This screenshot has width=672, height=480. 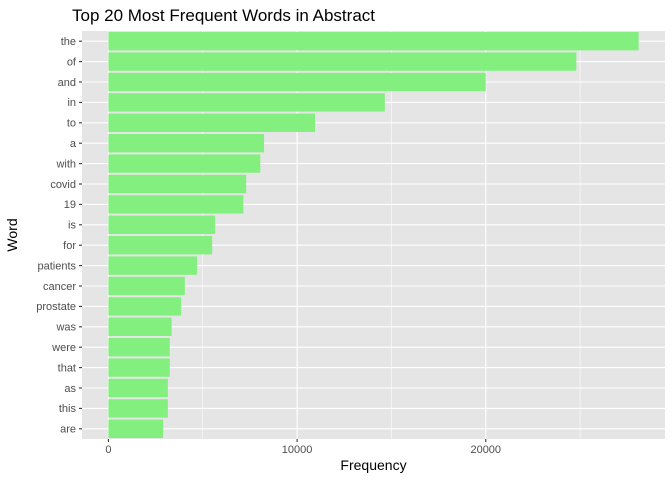 I want to click on bar-cancer, so click(x=146, y=286).